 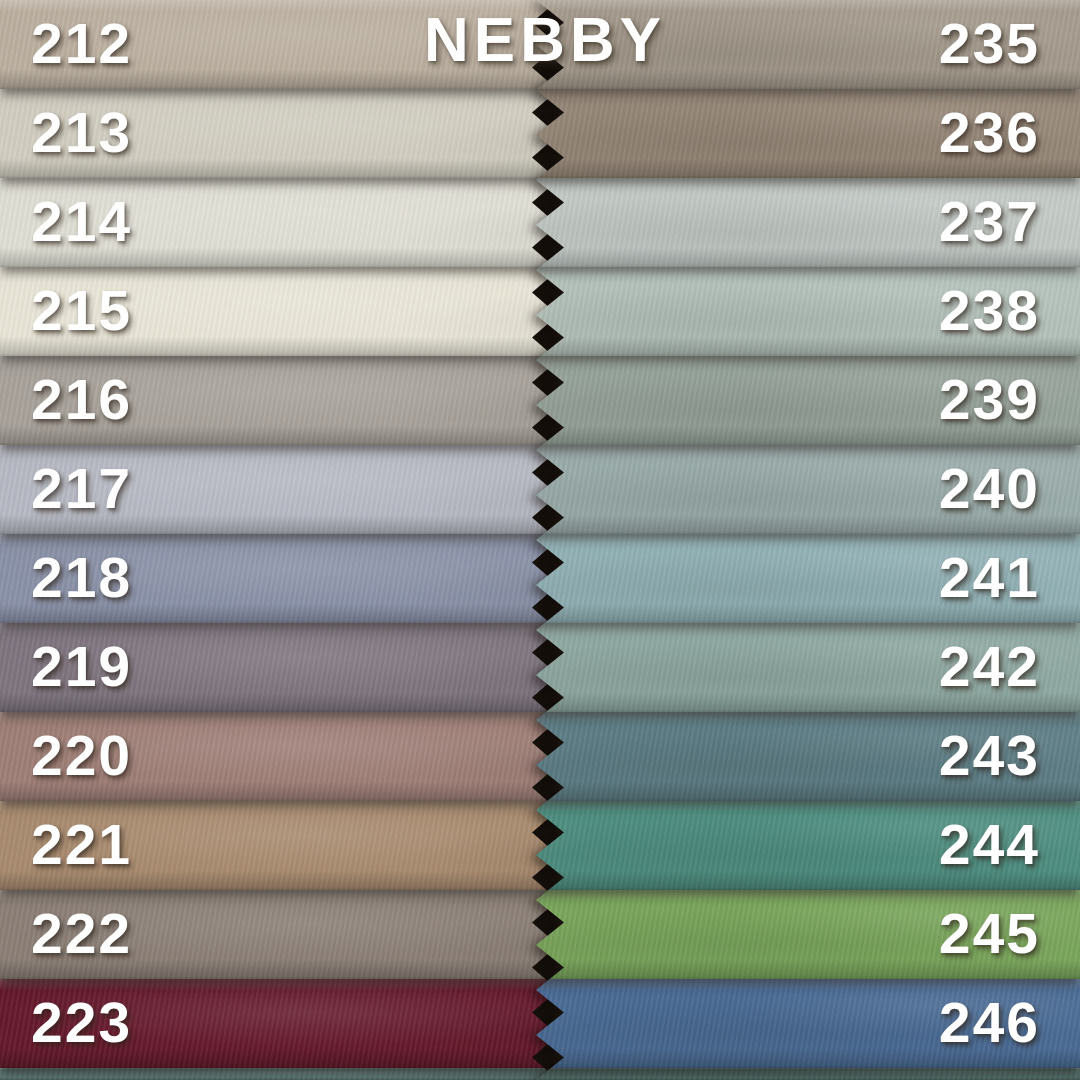 What do you see at coordinates (279, 1023) in the screenshot?
I see `fabric-swatch-223: 223` at bounding box center [279, 1023].